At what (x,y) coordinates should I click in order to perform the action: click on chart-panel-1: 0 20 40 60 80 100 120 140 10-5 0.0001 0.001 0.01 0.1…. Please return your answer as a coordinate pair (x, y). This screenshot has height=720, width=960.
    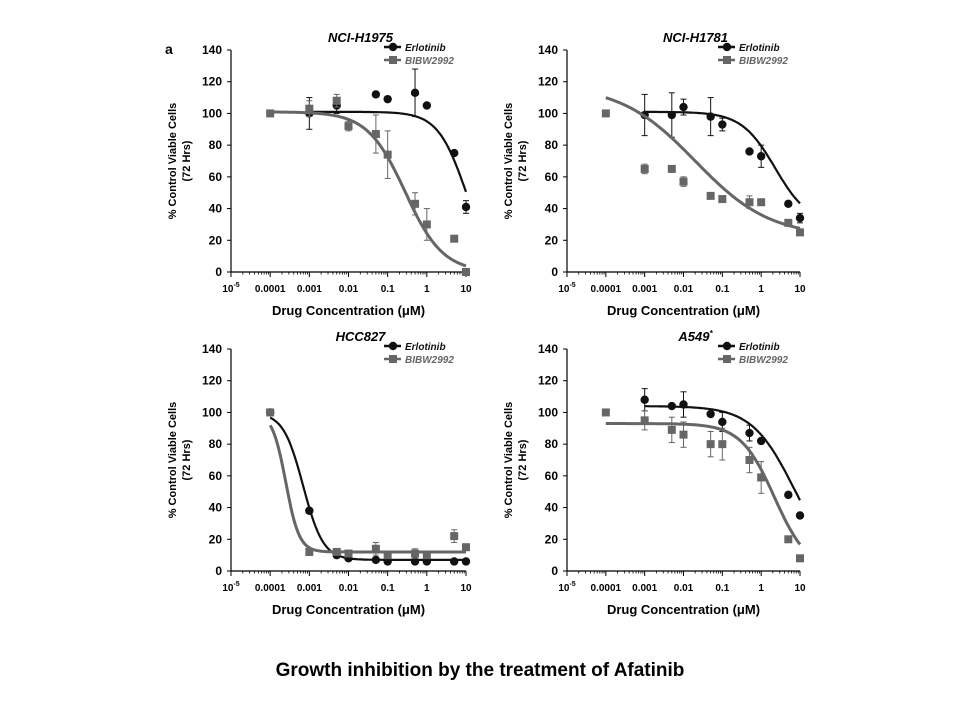
    Looking at the image, I should click on (319, 174).